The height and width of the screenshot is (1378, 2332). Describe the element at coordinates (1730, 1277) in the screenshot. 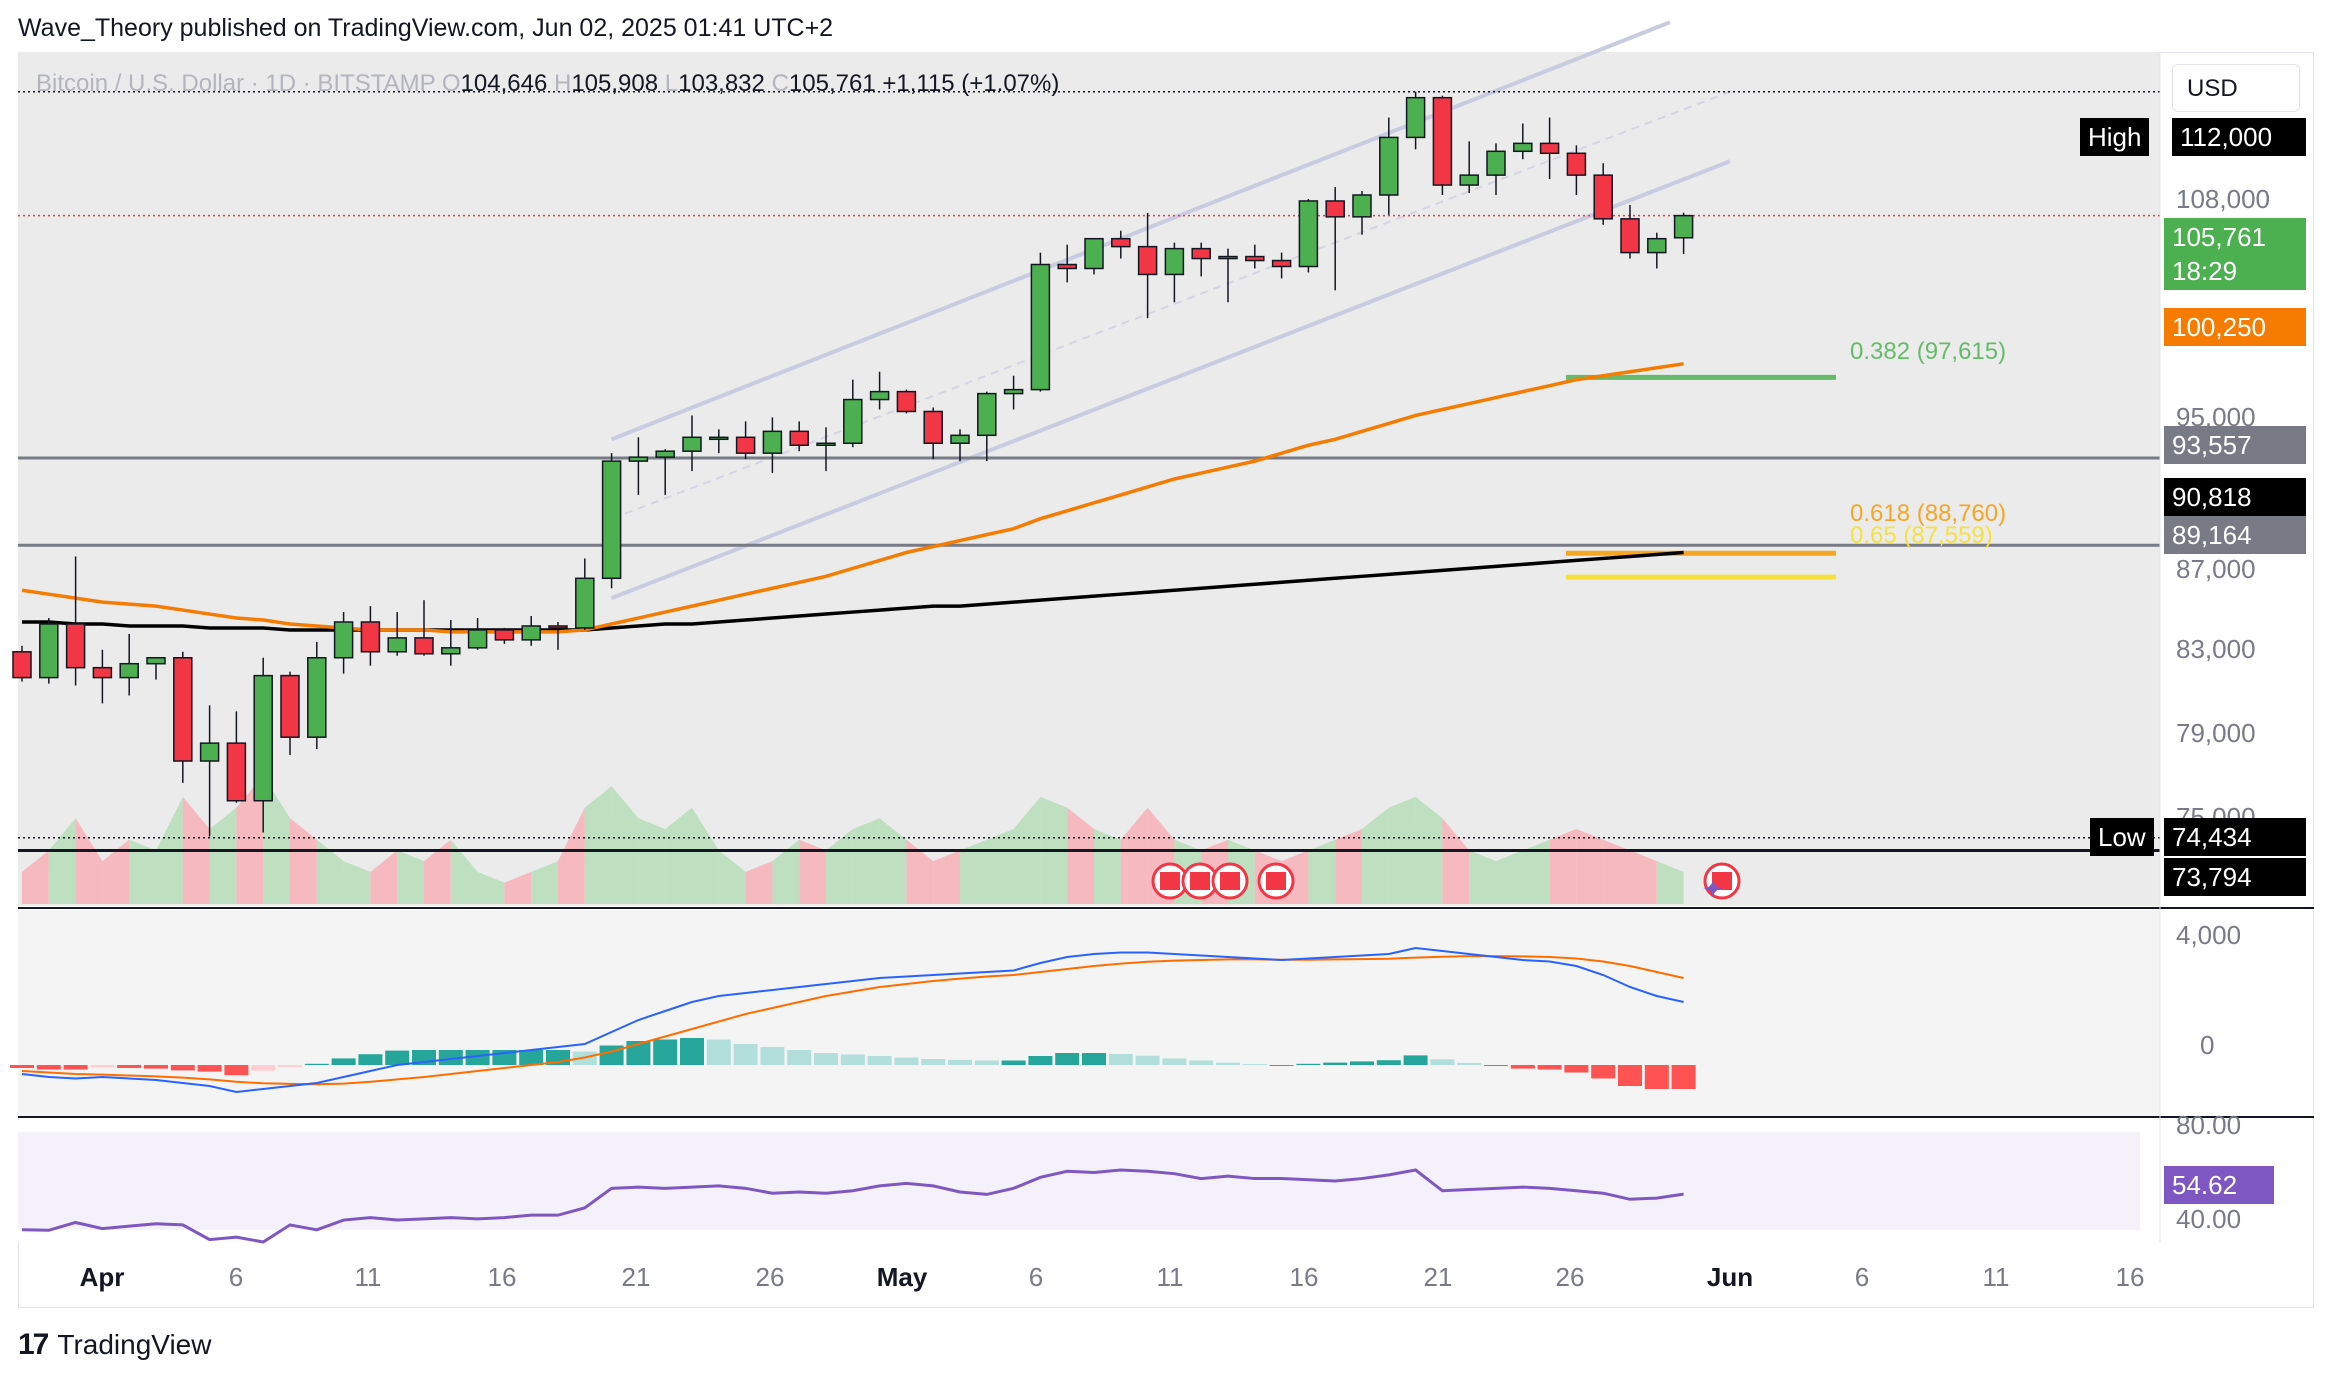

I see `x-tick: Jun` at that location.